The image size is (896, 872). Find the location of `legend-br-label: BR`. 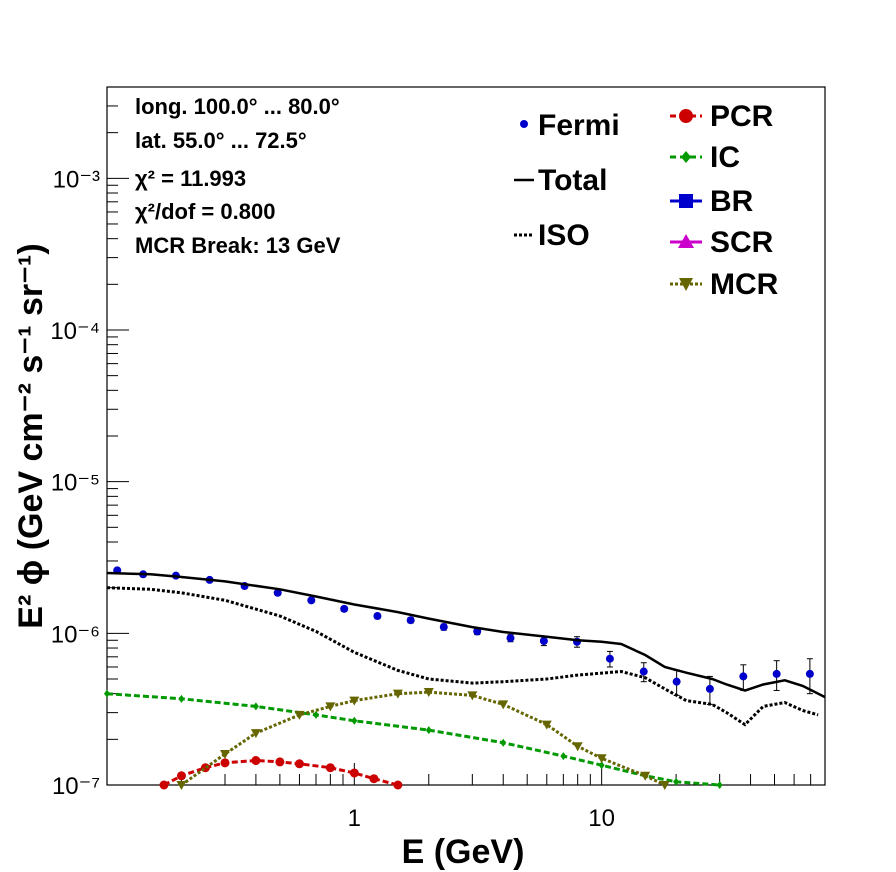

legend-br-label: BR is located at coordinates (732, 201).